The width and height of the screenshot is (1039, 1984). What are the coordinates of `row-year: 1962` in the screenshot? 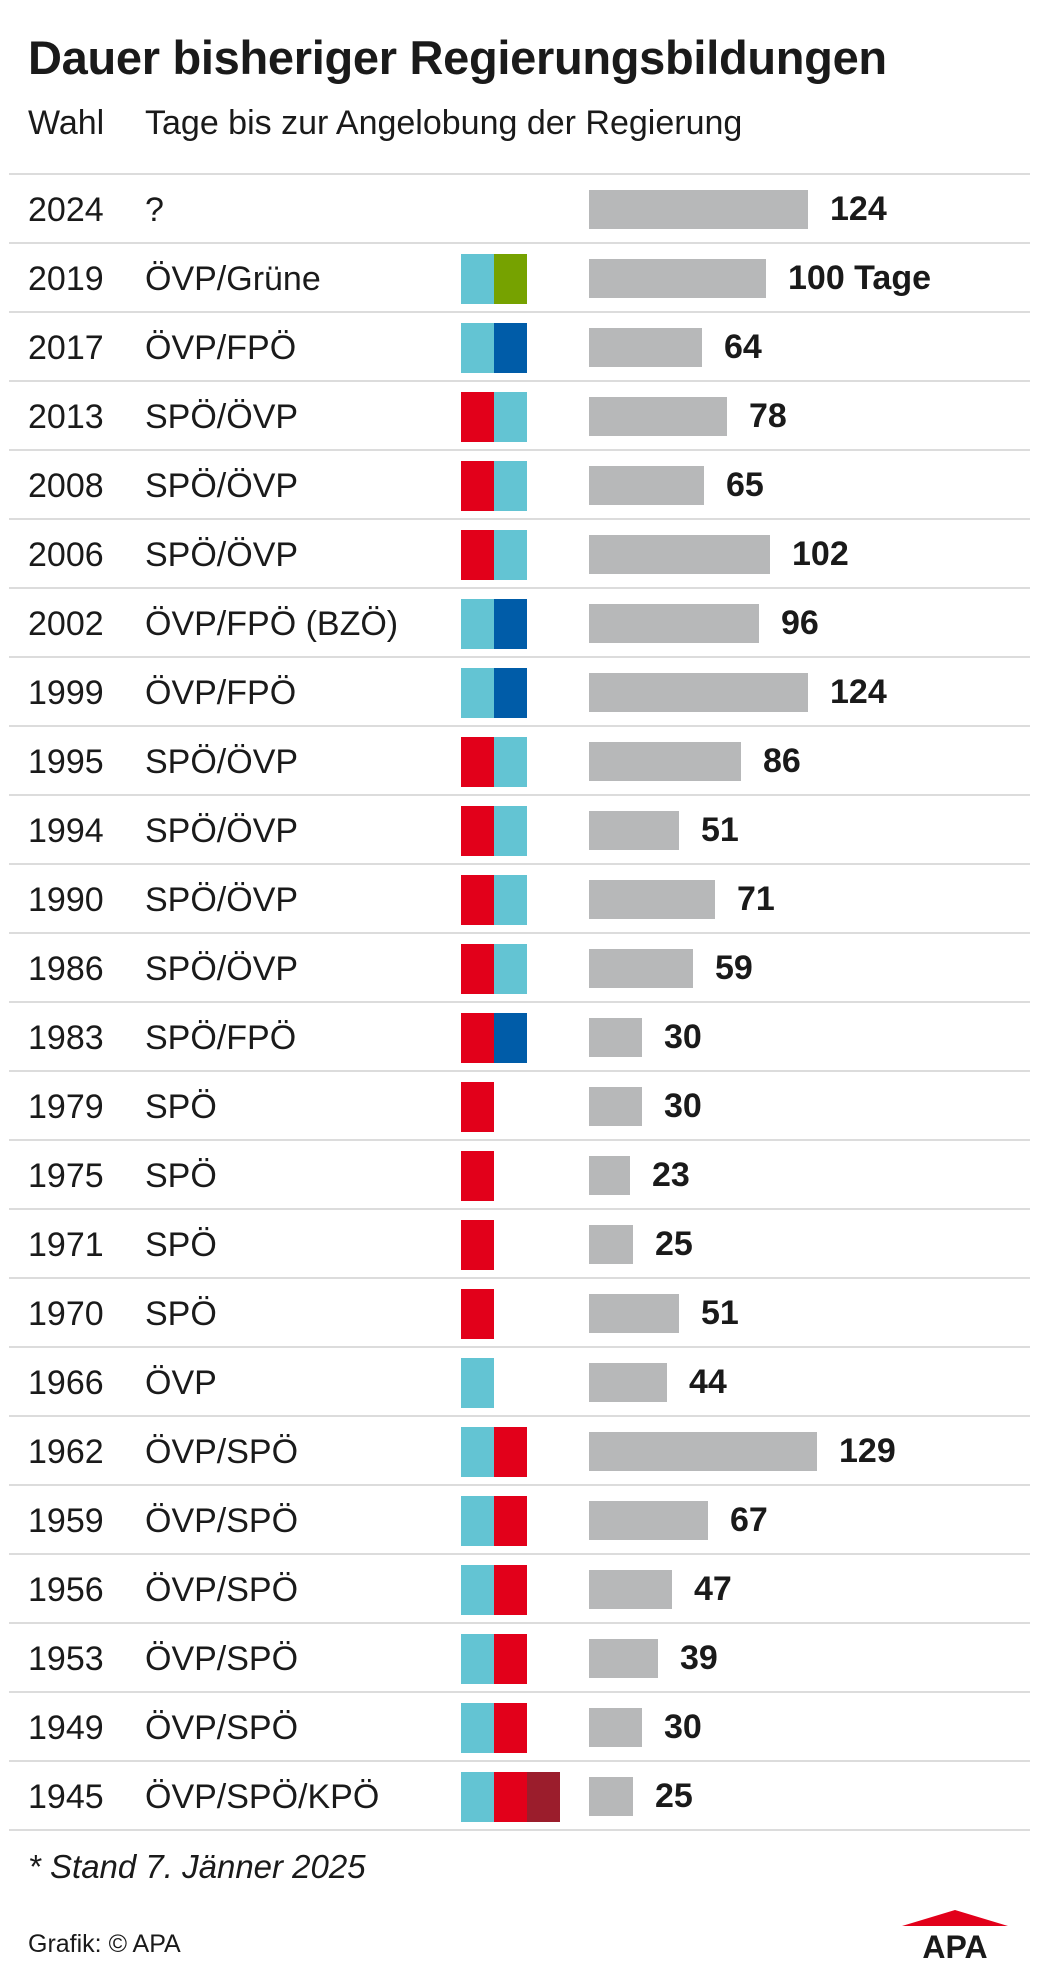 It's located at (66, 1452).